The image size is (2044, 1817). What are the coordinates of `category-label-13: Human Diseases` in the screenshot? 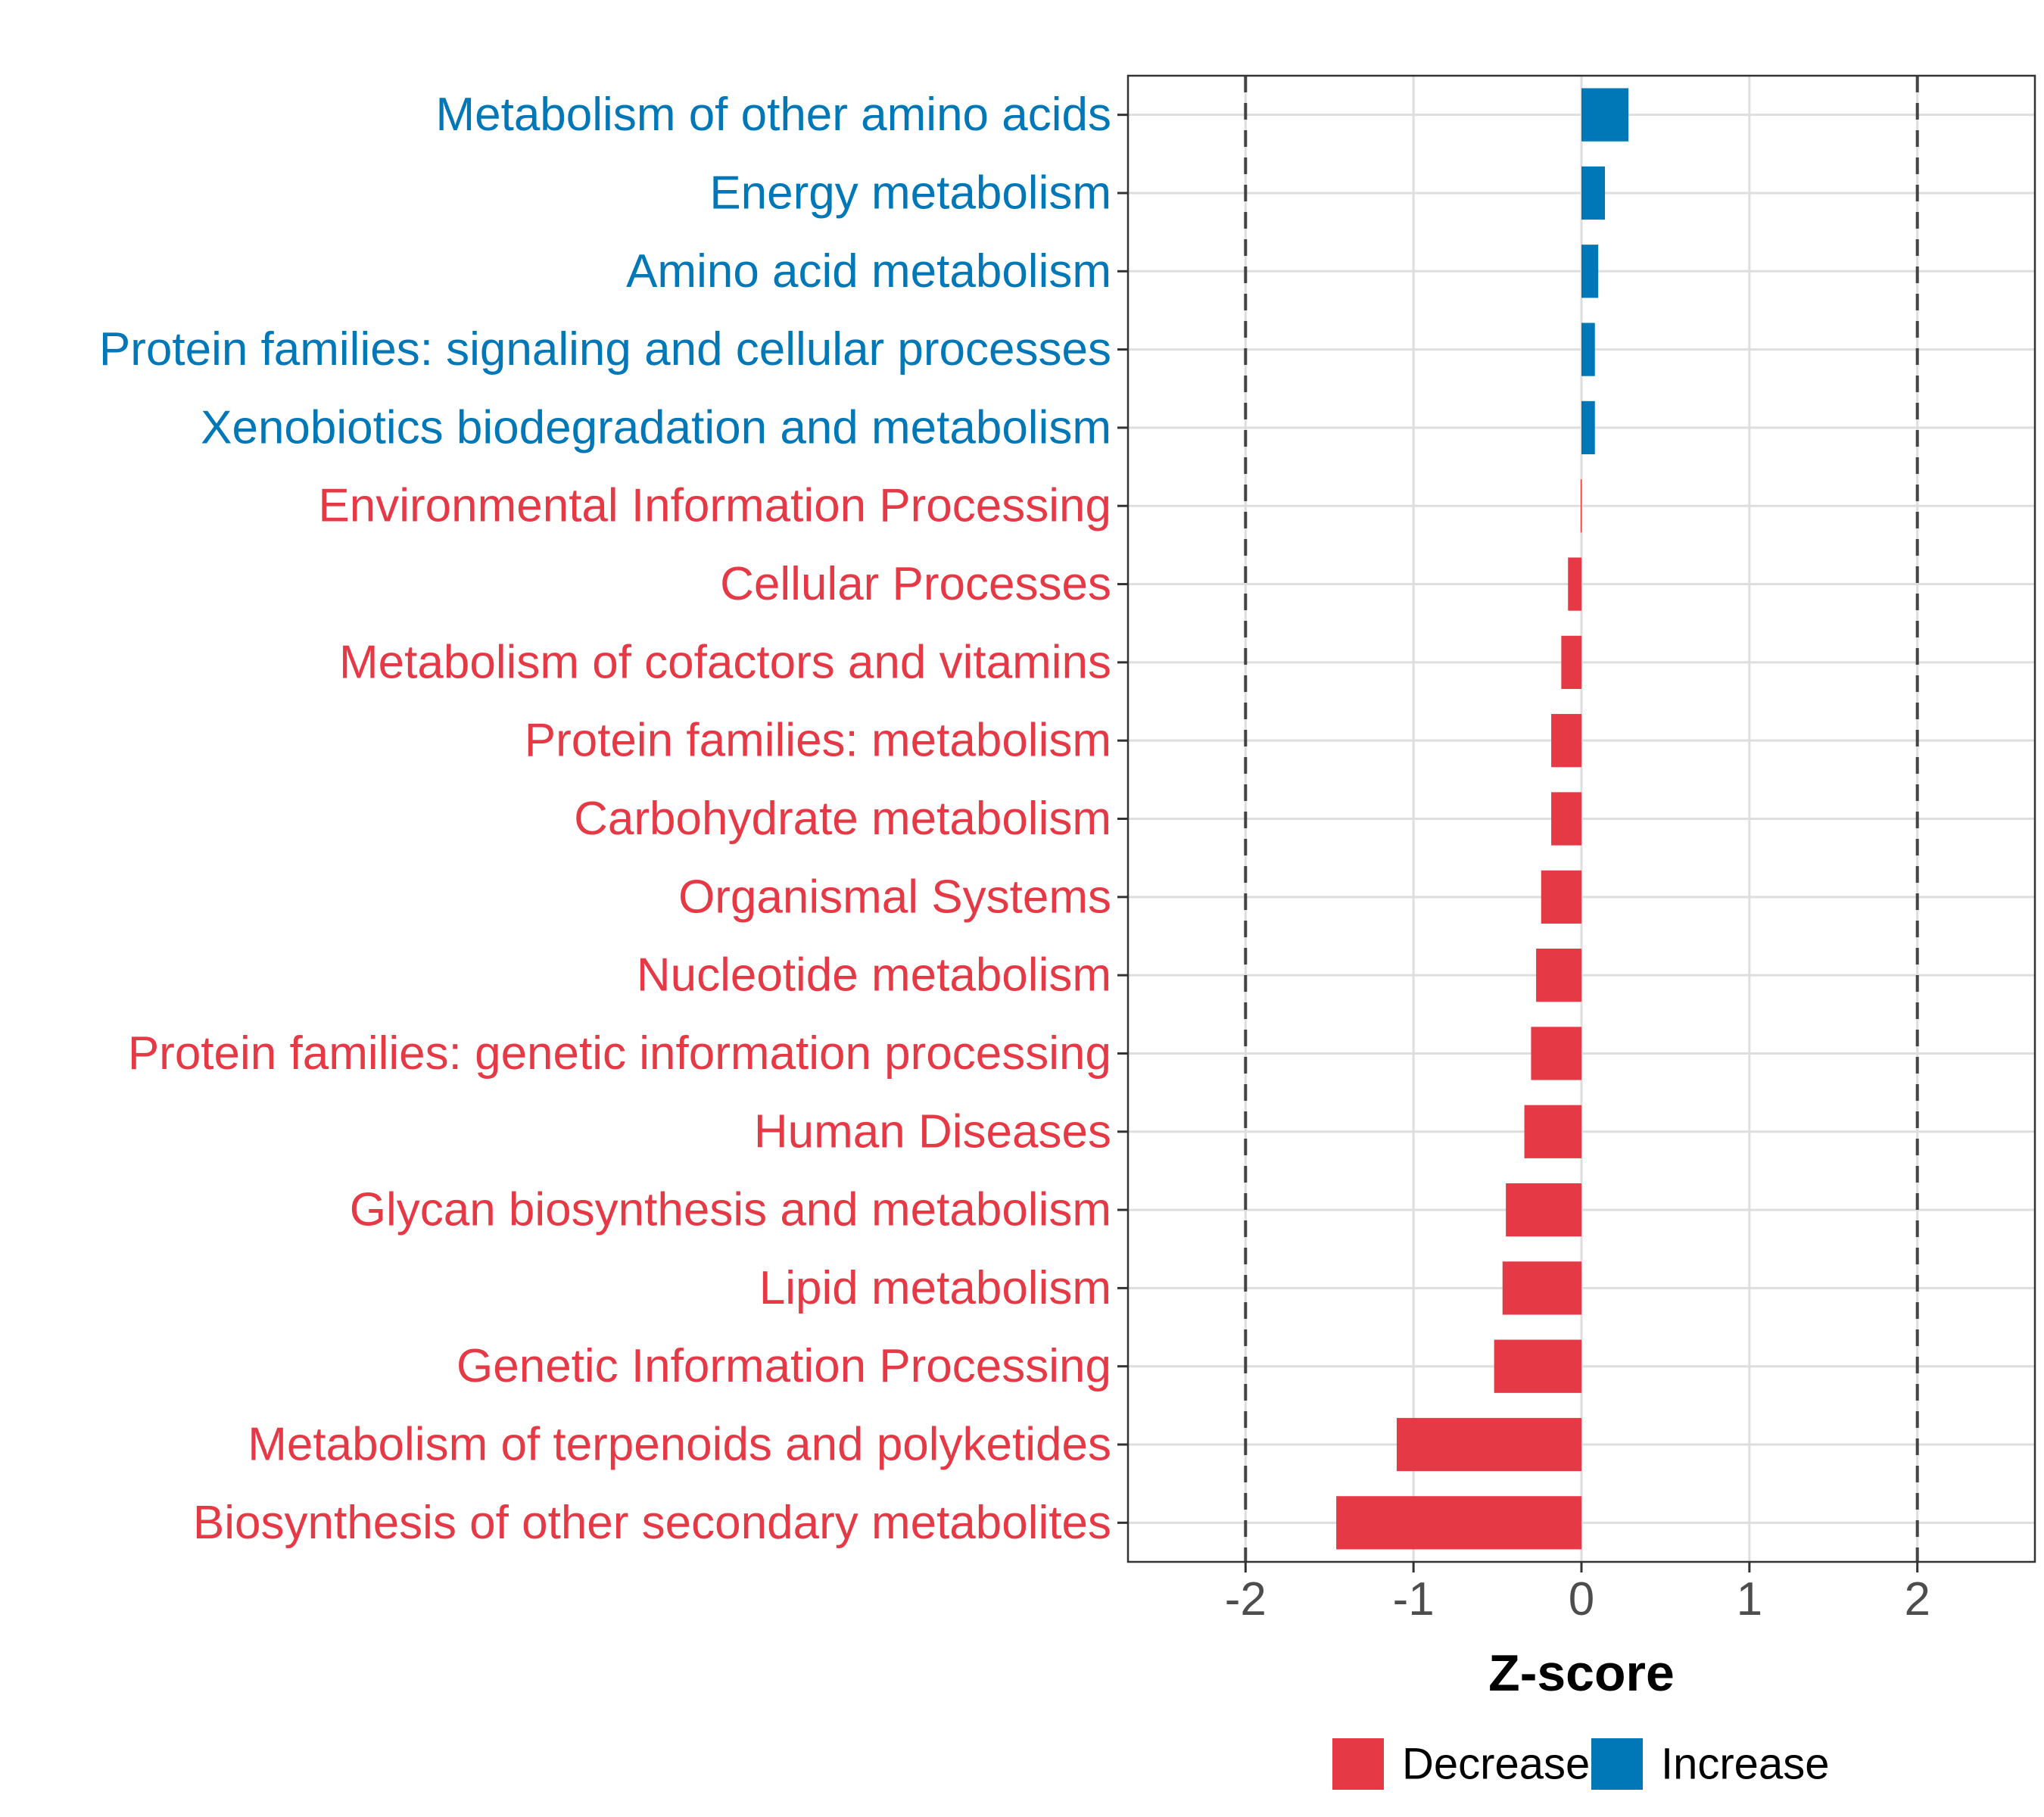 It's located at (933, 1131).